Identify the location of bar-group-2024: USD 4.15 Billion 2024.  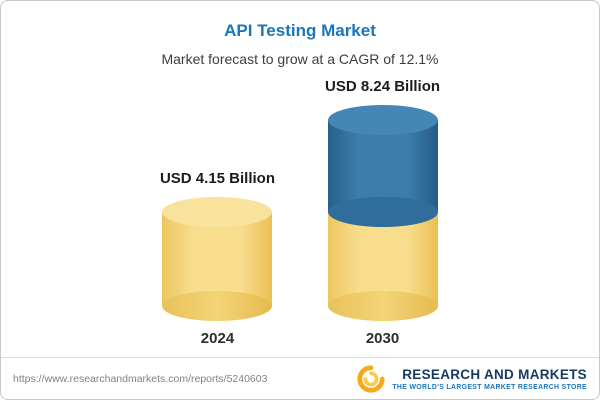
(217, 258).